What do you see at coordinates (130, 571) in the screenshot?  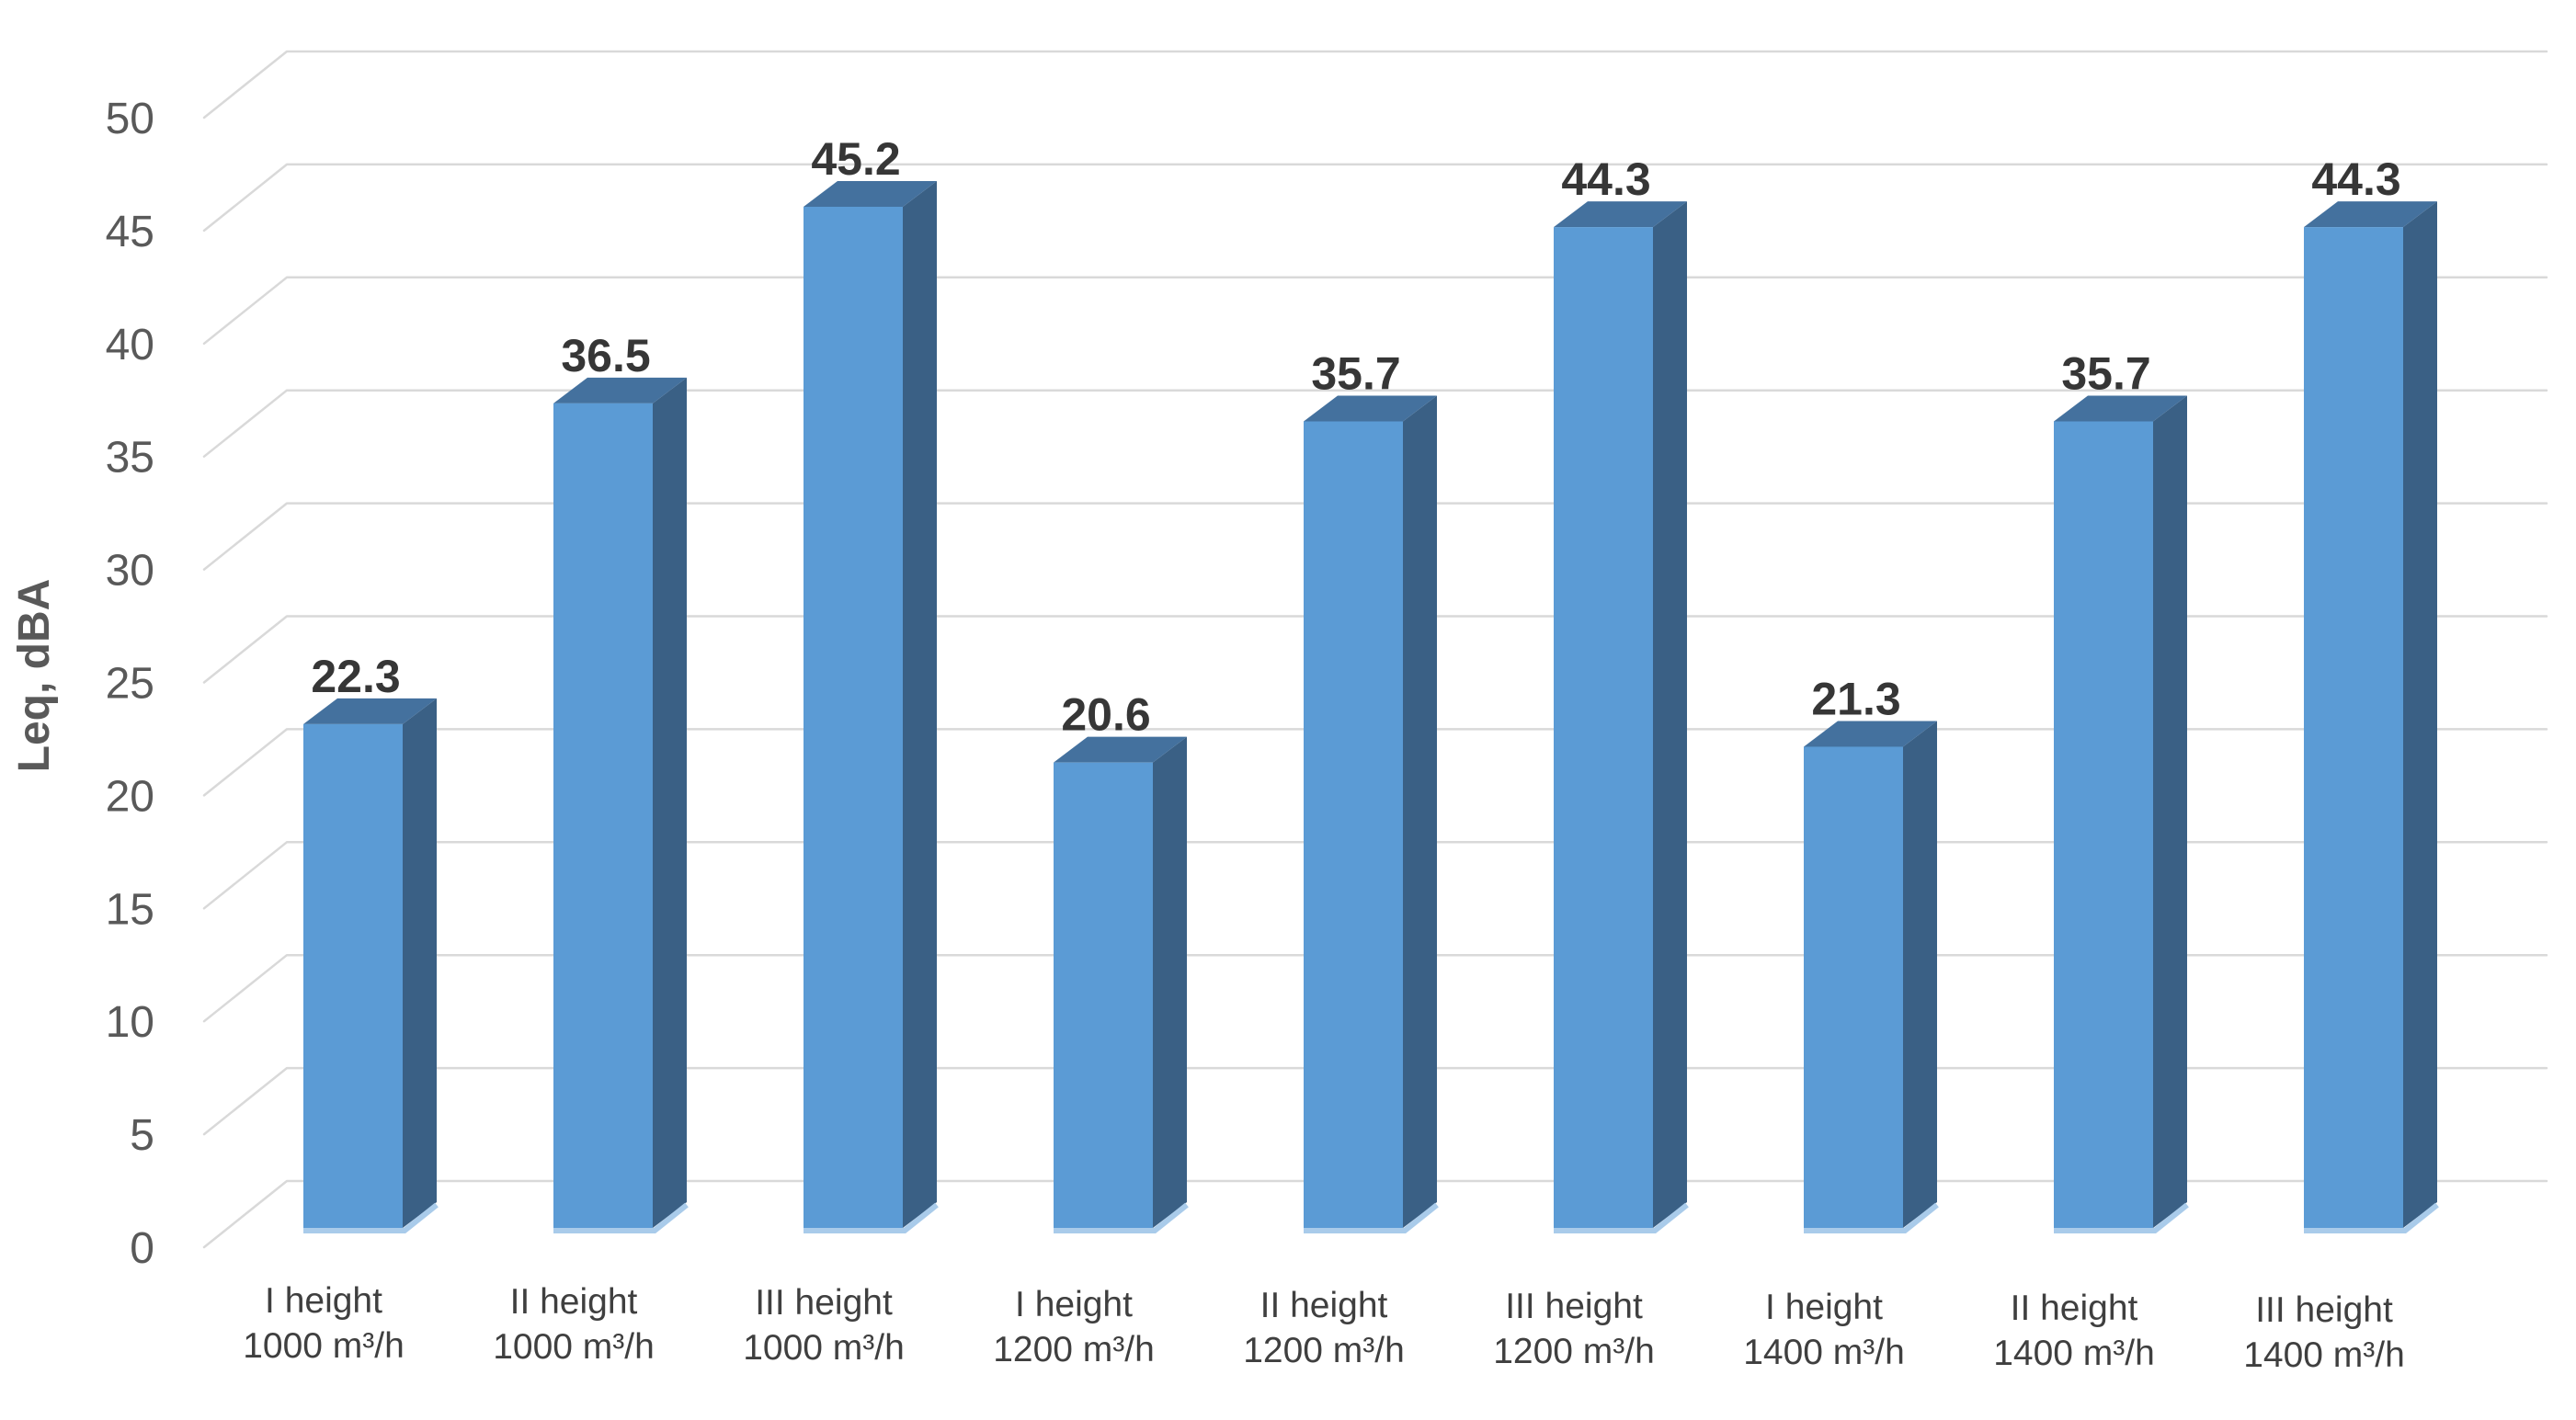 I see `y-tick-label-30: 30` at bounding box center [130, 571].